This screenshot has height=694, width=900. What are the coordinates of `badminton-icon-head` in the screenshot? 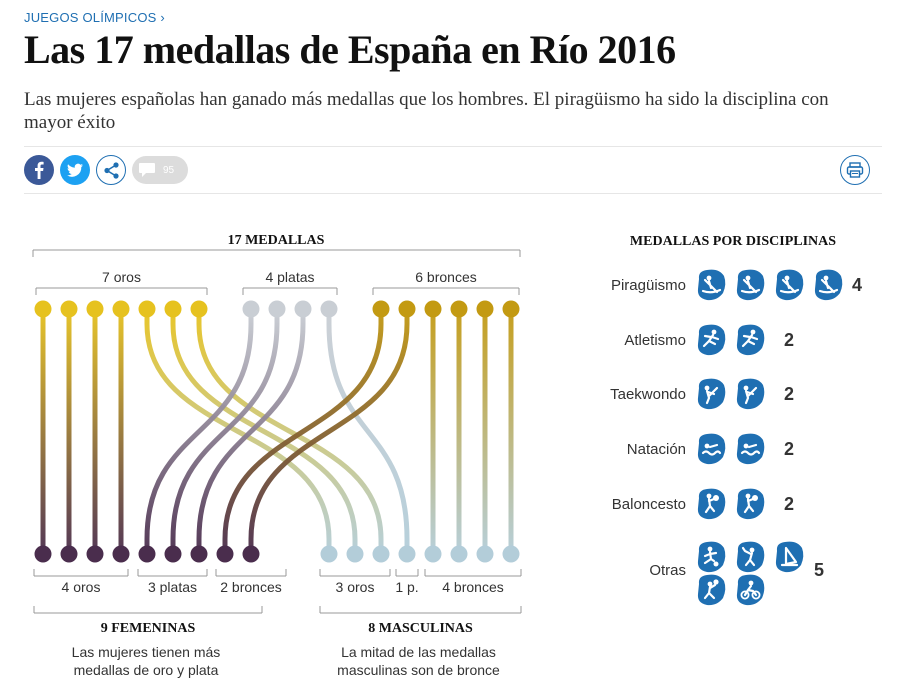 It's located at (752, 550).